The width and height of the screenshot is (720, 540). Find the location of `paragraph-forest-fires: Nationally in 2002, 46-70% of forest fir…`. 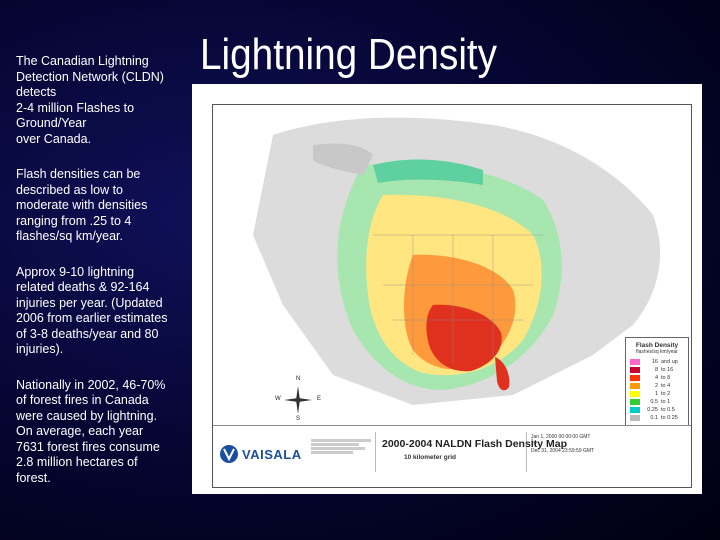

paragraph-forest-fires: Nationally in 2002, 46-70% of forest fir… is located at coordinates (91, 431).